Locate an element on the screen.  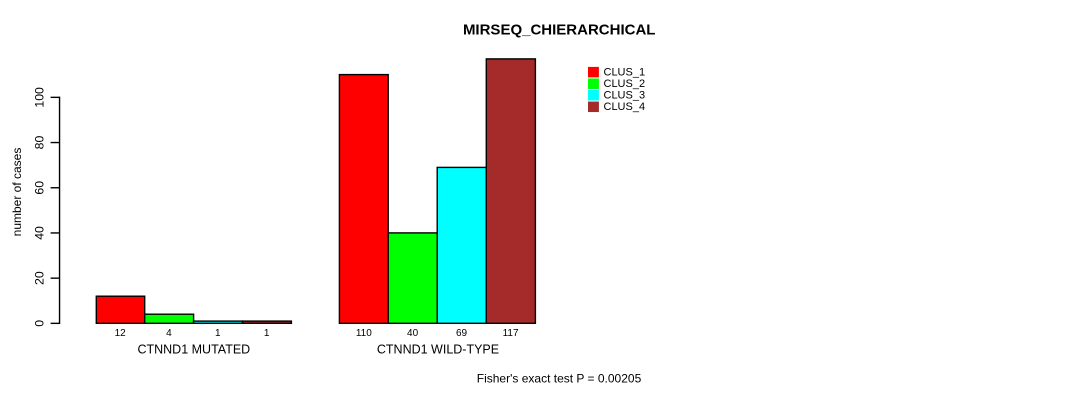
svg-text: 20 is located at coordinates (39, 278).